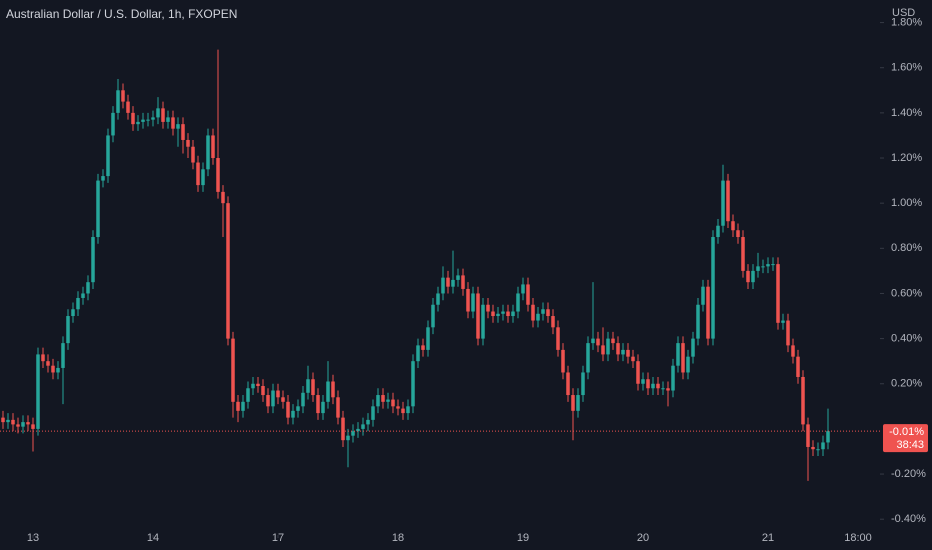 This screenshot has width=932, height=550. What do you see at coordinates (906, 203) in the screenshot?
I see `y-tick-label: 1.00%` at bounding box center [906, 203].